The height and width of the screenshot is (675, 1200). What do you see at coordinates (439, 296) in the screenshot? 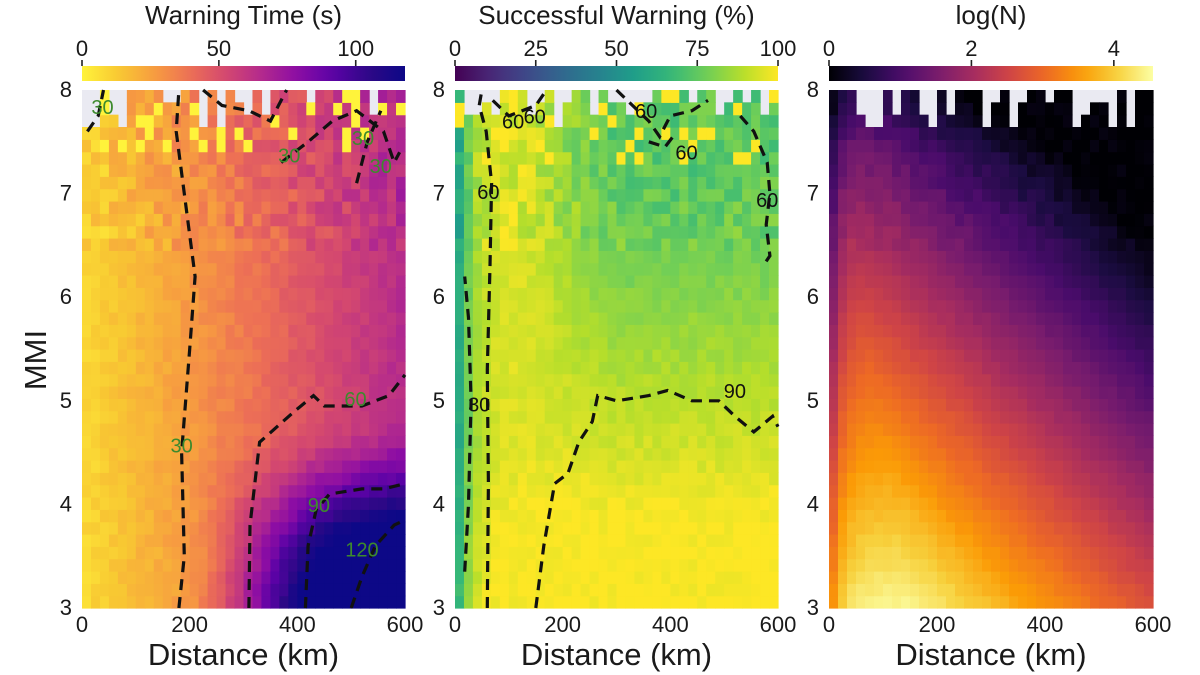
I see `y-tick-label: 6` at bounding box center [439, 296].